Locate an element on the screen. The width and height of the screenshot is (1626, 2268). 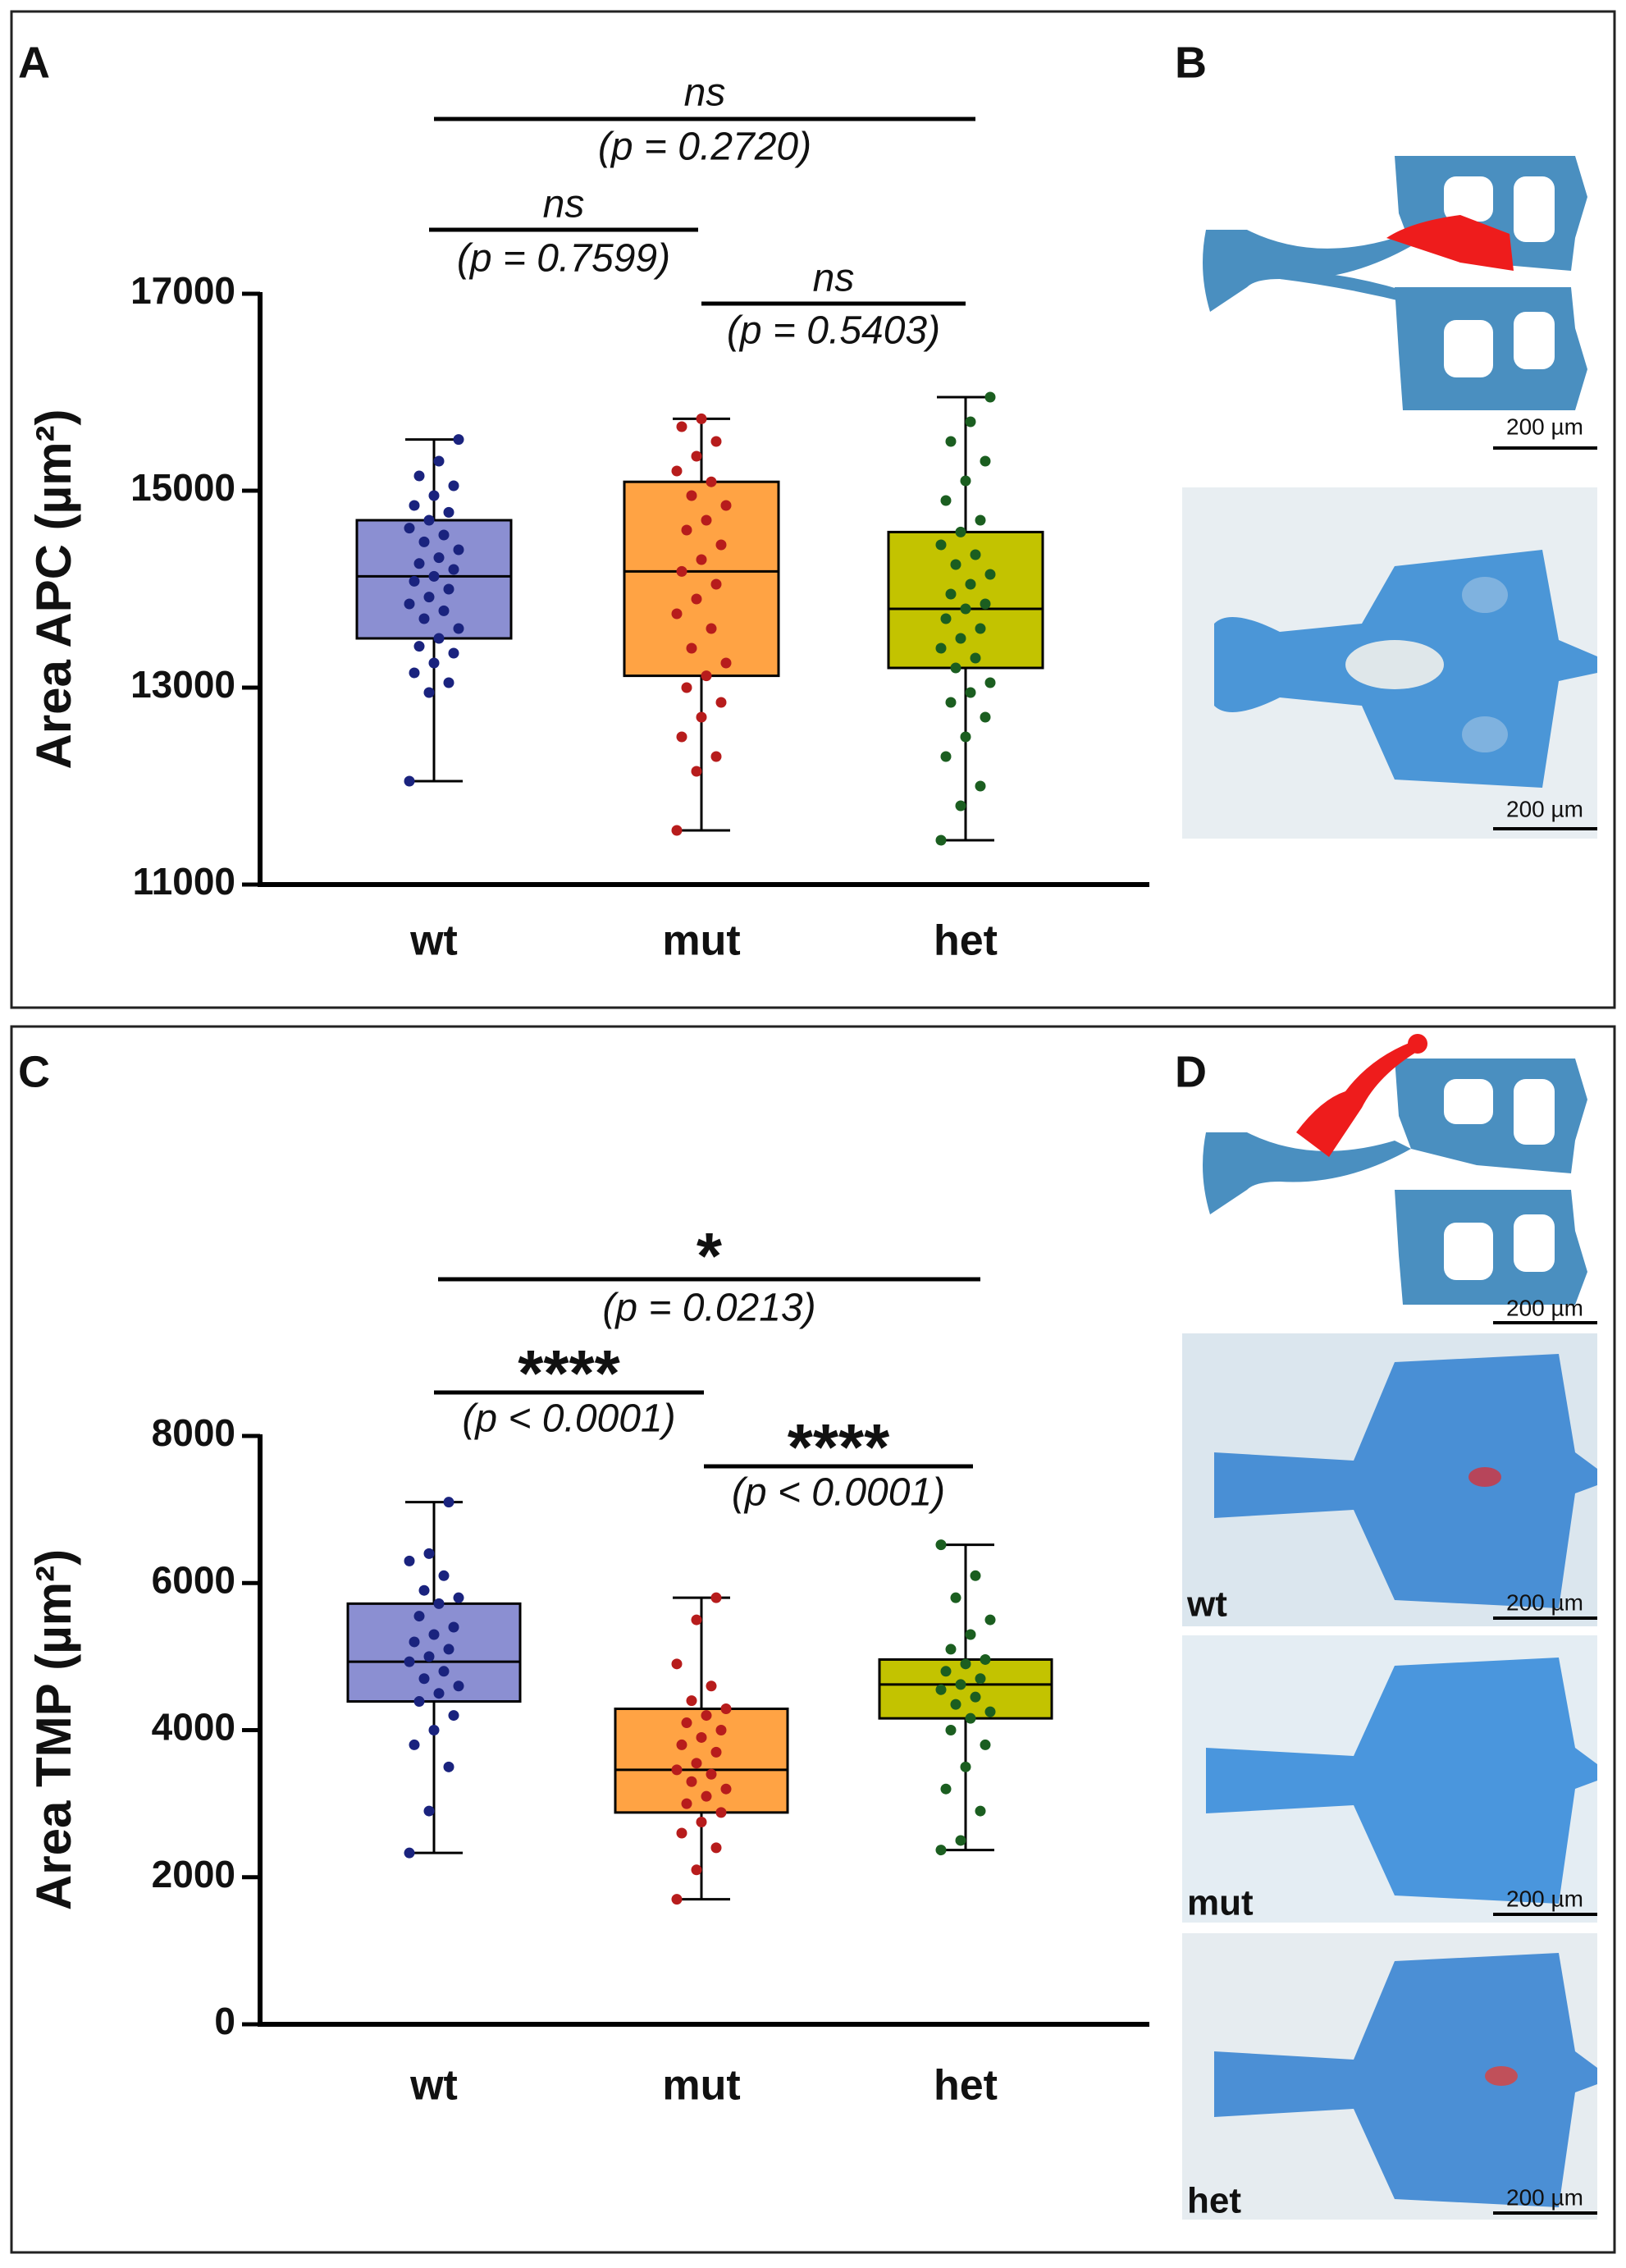
y-tick-label: 6000 is located at coordinates (193, 1579).